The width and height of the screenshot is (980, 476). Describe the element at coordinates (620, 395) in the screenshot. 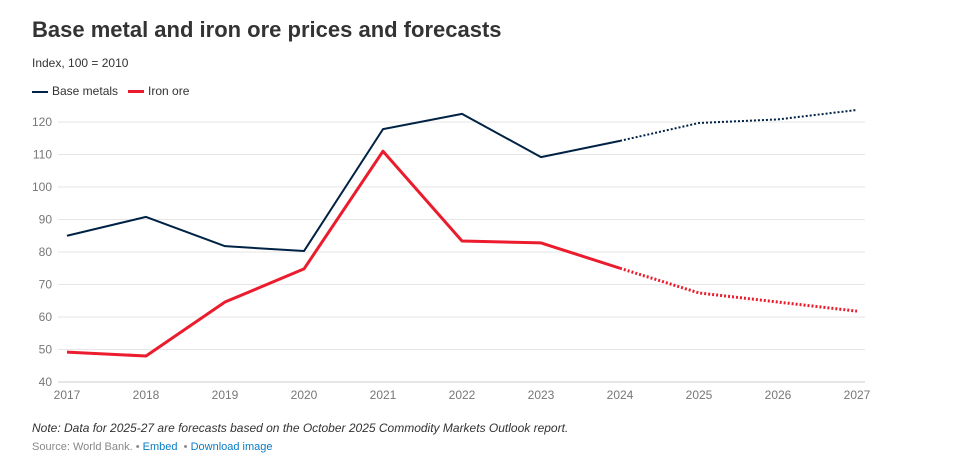

I see `x-tick-label: 2024` at that location.